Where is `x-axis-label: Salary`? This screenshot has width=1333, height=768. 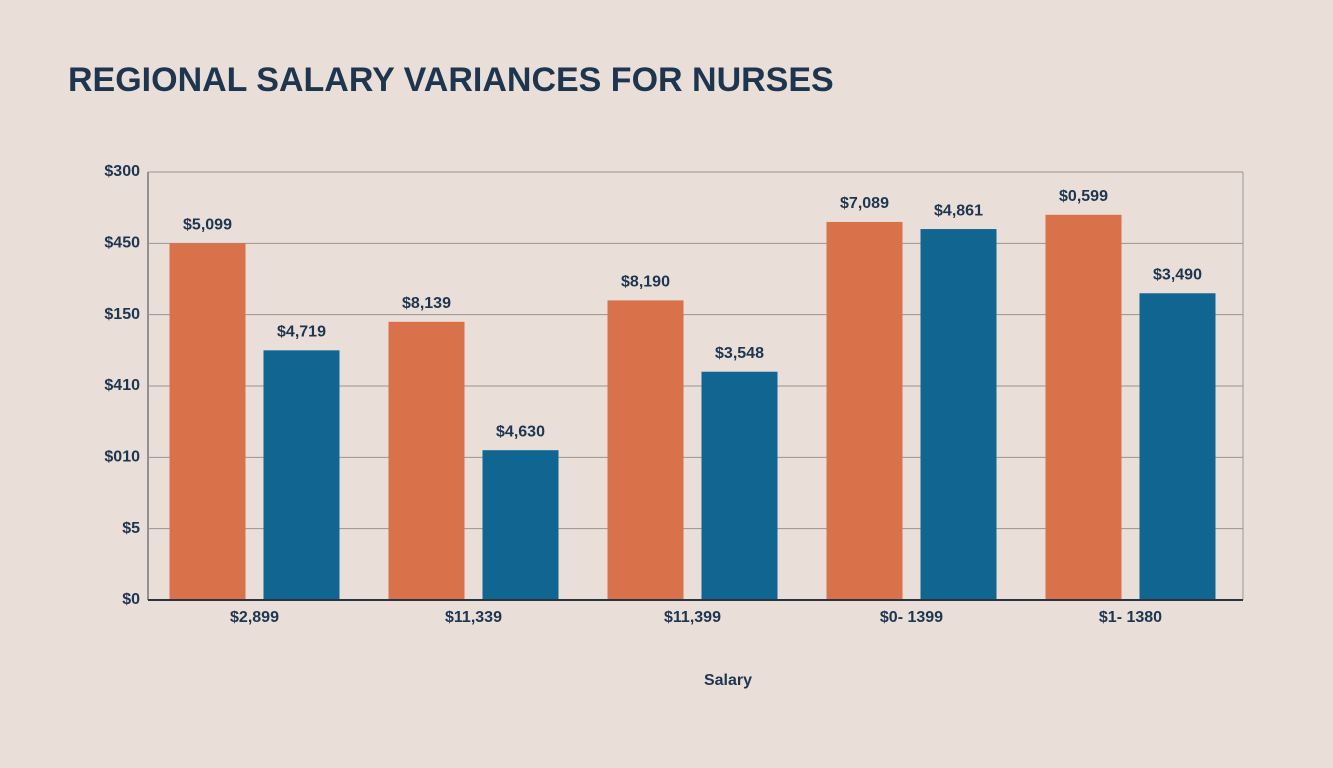 x-axis-label: Salary is located at coordinates (728, 680).